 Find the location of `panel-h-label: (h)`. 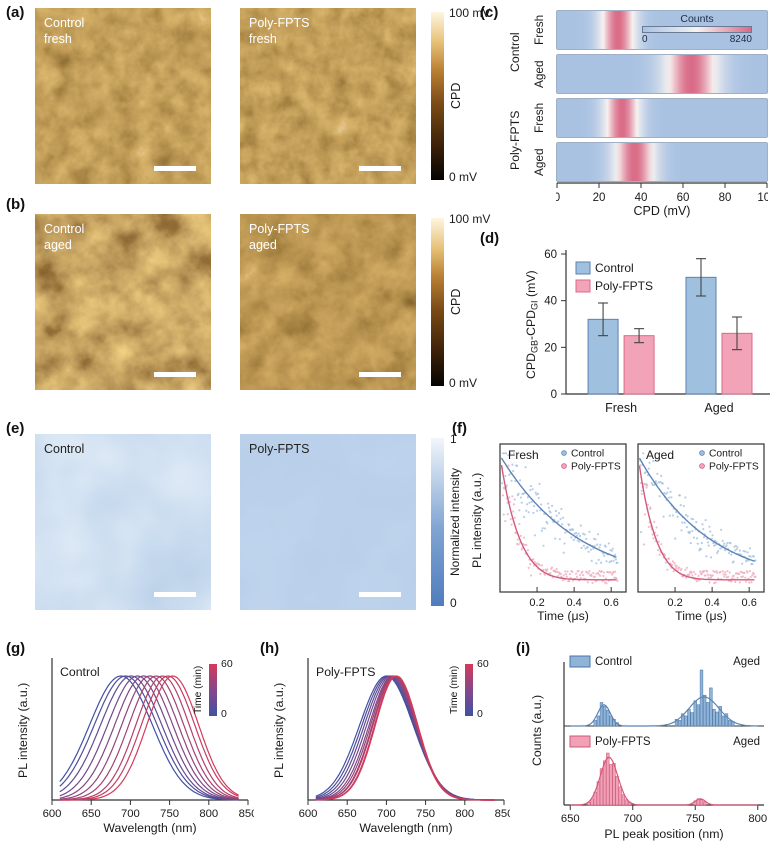

panel-h-label: (h) is located at coordinates (270, 648).